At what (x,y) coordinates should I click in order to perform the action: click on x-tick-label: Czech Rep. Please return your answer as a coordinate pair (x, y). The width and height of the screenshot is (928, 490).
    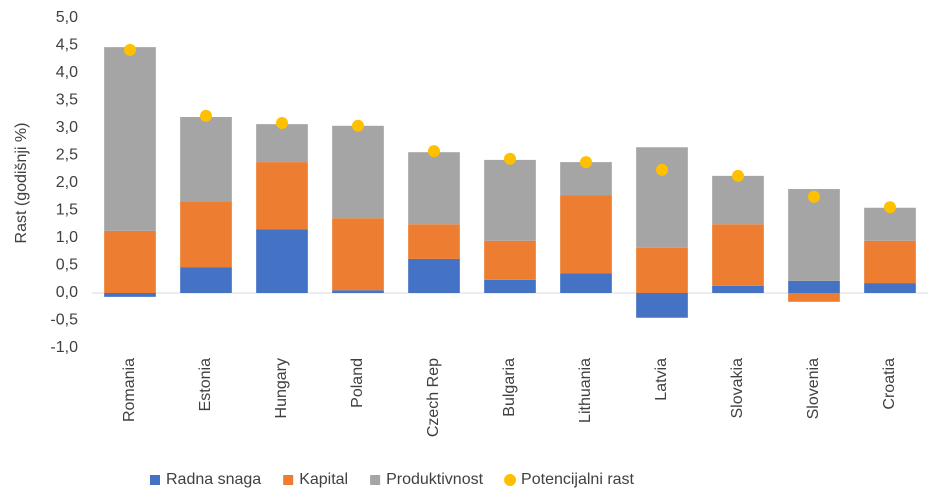
    Looking at the image, I should click on (433, 397).